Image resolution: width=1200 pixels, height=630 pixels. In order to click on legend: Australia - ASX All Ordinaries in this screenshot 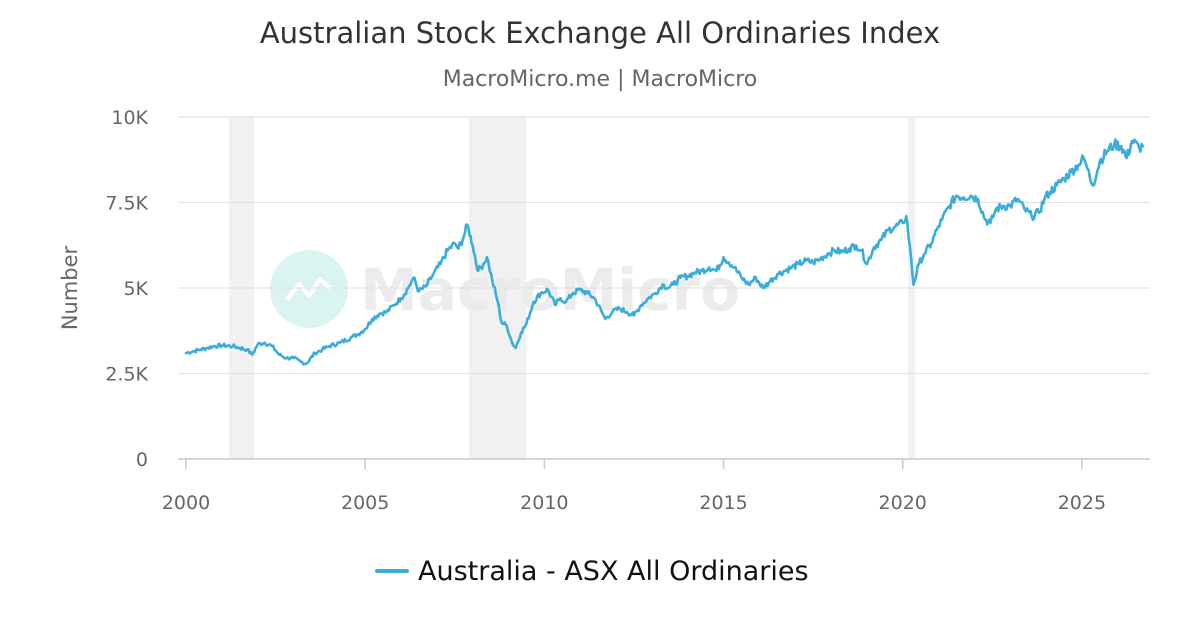, I will do `click(592, 571)`.